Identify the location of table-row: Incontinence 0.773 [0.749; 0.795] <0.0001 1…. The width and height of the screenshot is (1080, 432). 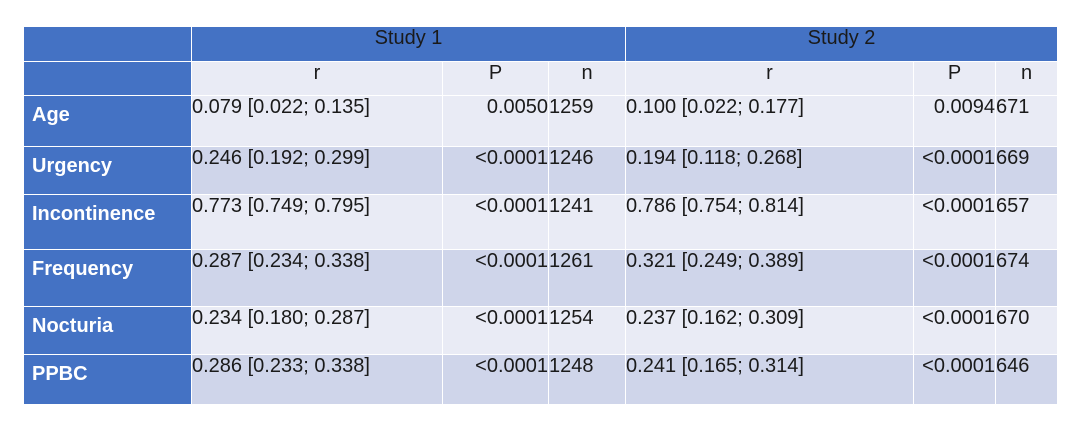
(541, 222).